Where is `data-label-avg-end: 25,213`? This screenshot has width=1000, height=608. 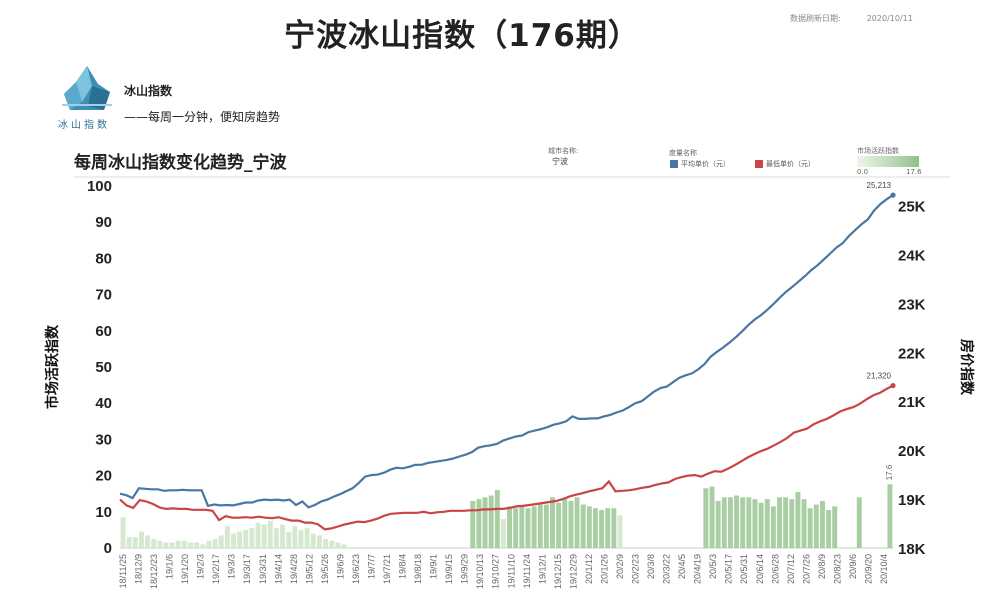
data-label-avg-end: 25,213 is located at coordinates (879, 185).